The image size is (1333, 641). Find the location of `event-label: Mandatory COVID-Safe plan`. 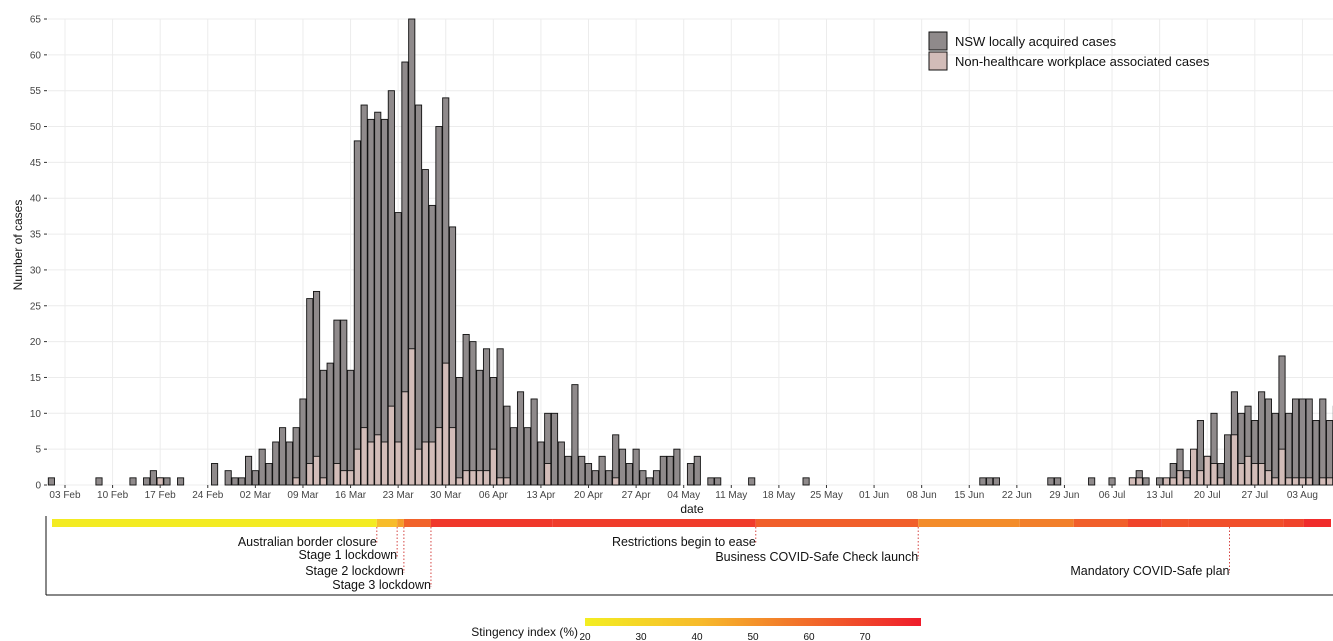

event-label: Mandatory COVID-Safe plan is located at coordinates (1149, 571).